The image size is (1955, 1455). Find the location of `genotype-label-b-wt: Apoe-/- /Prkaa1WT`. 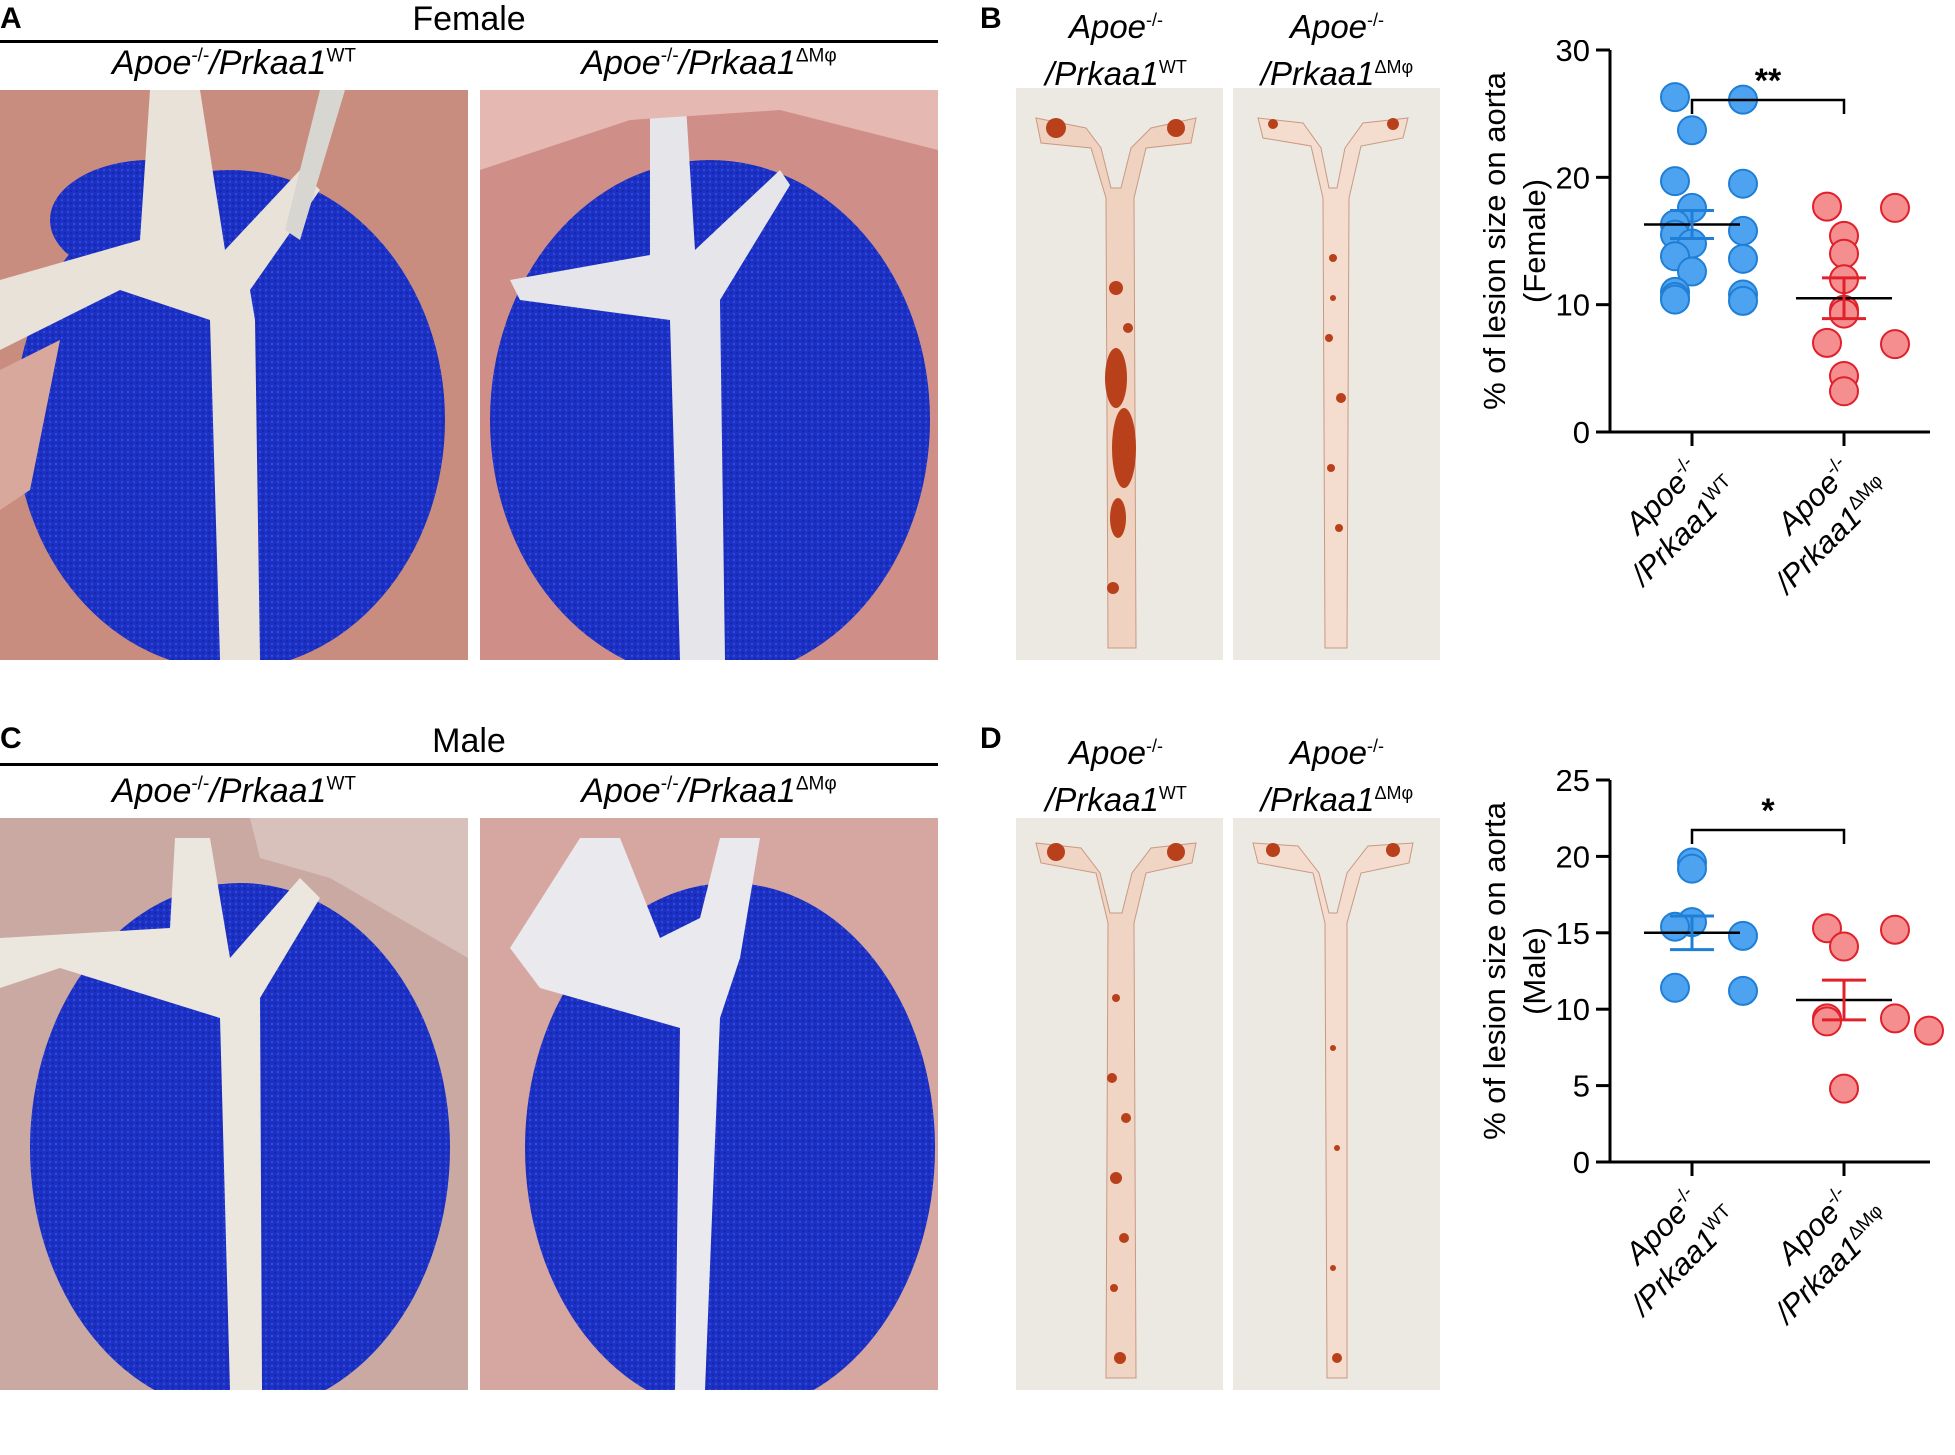

genotype-label-b-wt: Apoe-/- /Prkaa1WT is located at coordinates (1116, 50).